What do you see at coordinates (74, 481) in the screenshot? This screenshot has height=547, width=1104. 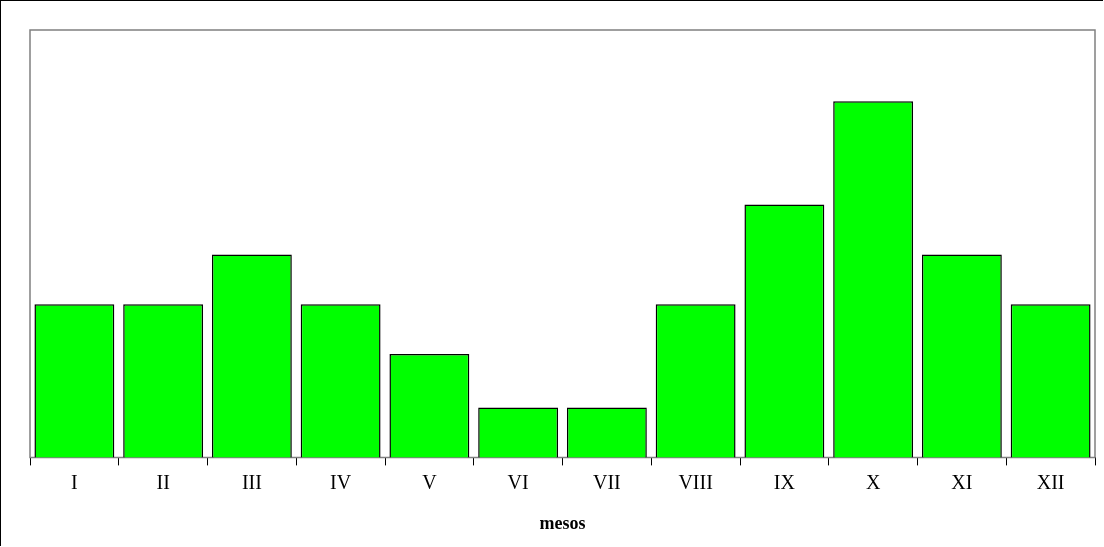 I see `x-tick-label: I` at bounding box center [74, 481].